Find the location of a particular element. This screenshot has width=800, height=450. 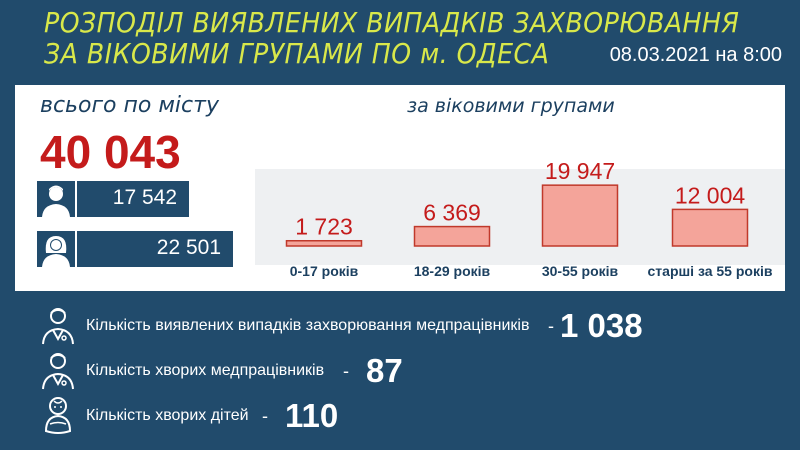

bar-value-label: 6 369 is located at coordinates (452, 213).